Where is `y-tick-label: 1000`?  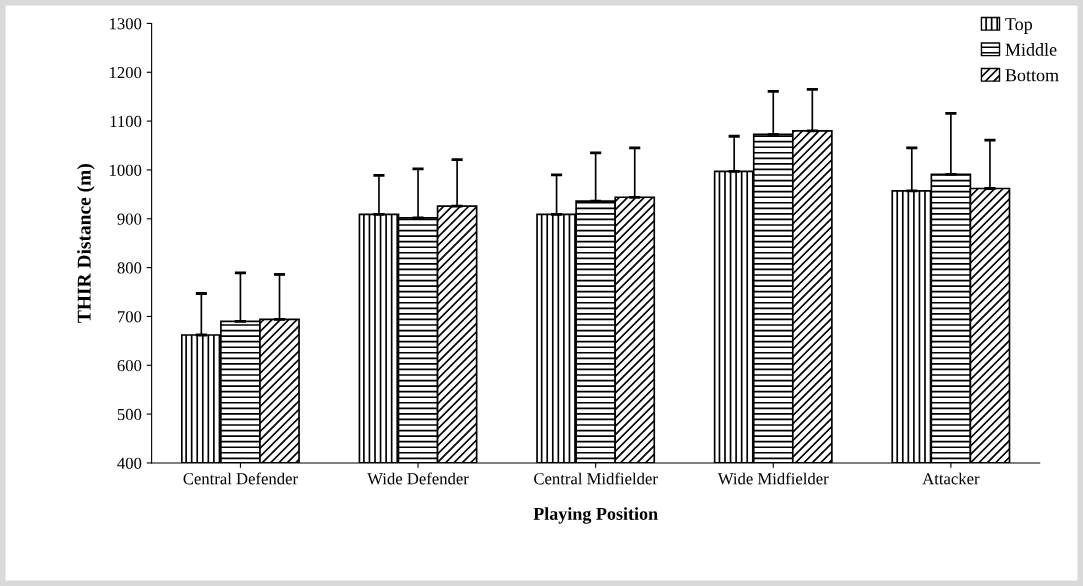
y-tick-label: 1000 is located at coordinates (126, 170).